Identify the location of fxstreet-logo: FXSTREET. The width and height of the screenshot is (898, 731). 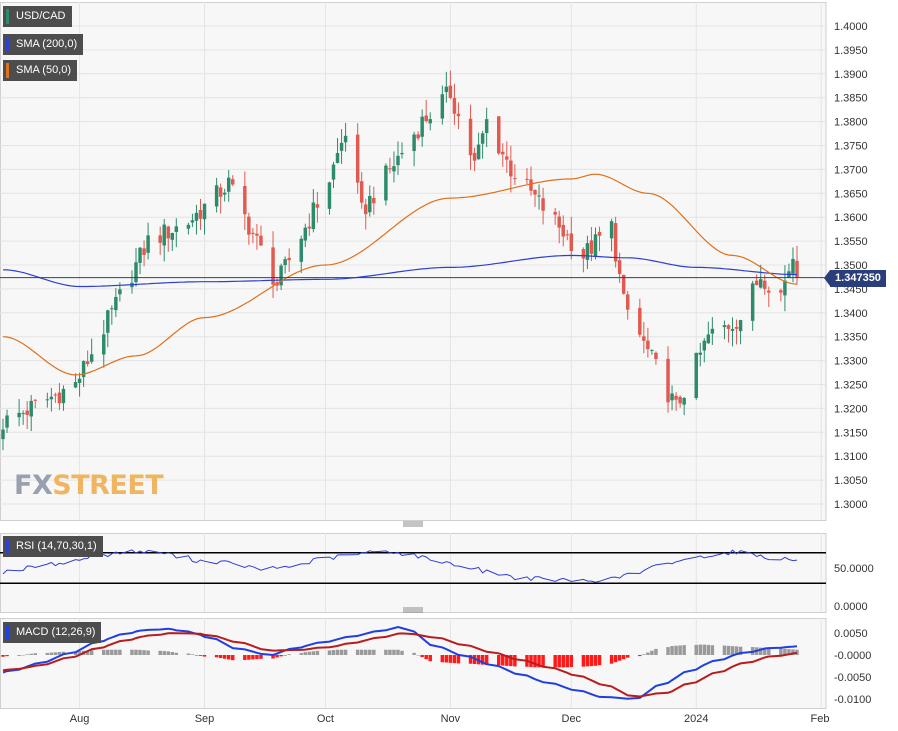
(89, 485).